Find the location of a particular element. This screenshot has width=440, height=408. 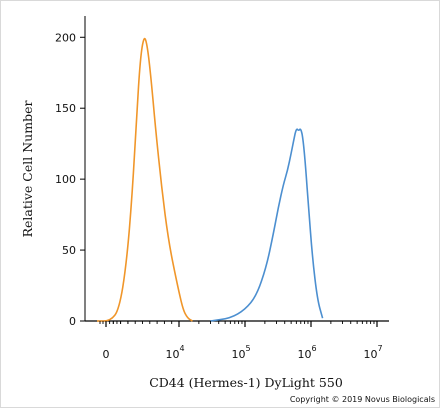

y-tick-label: 150 is located at coordinates (65, 108).